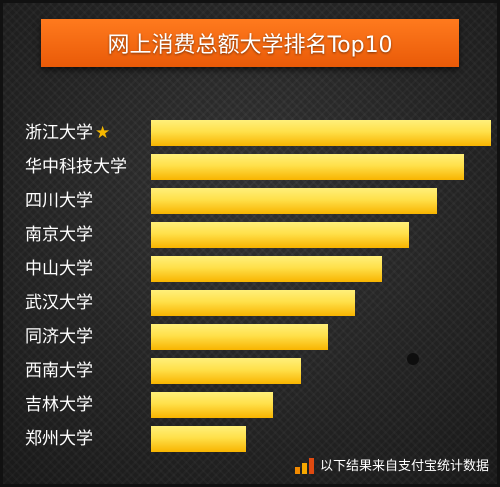 This screenshot has width=500, height=487. I want to click on source-footer: 以下结果来自支付宝统计数据, so click(391, 465).